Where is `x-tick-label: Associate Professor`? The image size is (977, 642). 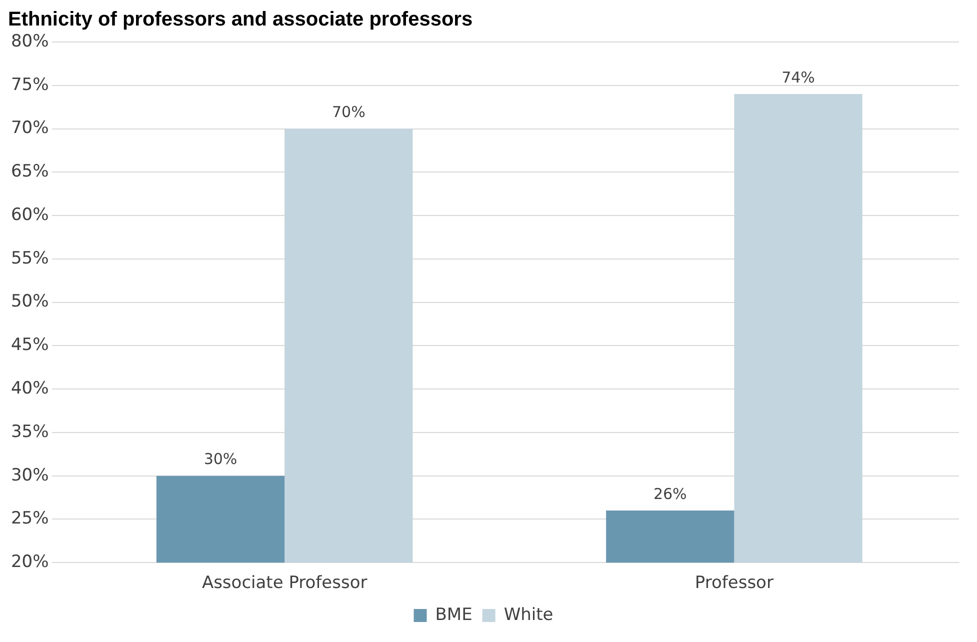
x-tick-label: Associate Professor is located at coordinates (285, 583).